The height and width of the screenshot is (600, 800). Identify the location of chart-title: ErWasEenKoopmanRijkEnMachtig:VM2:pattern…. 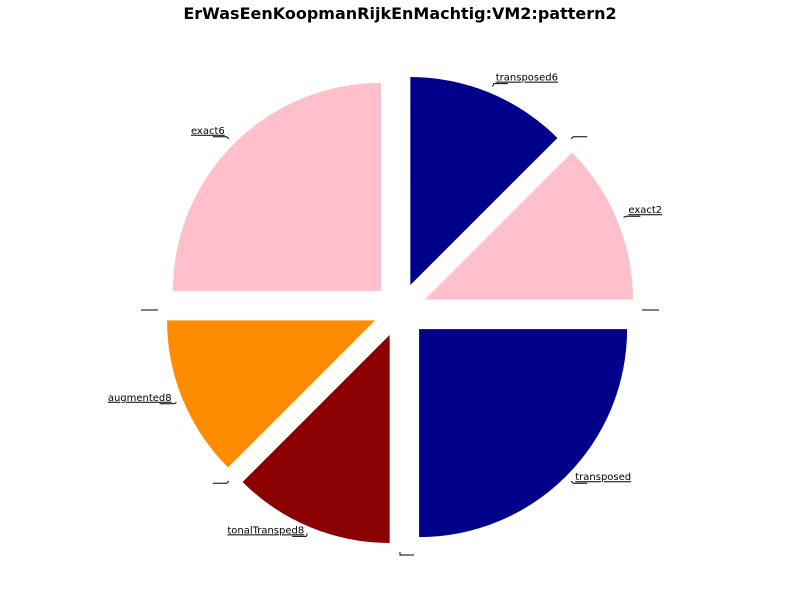
(399, 13).